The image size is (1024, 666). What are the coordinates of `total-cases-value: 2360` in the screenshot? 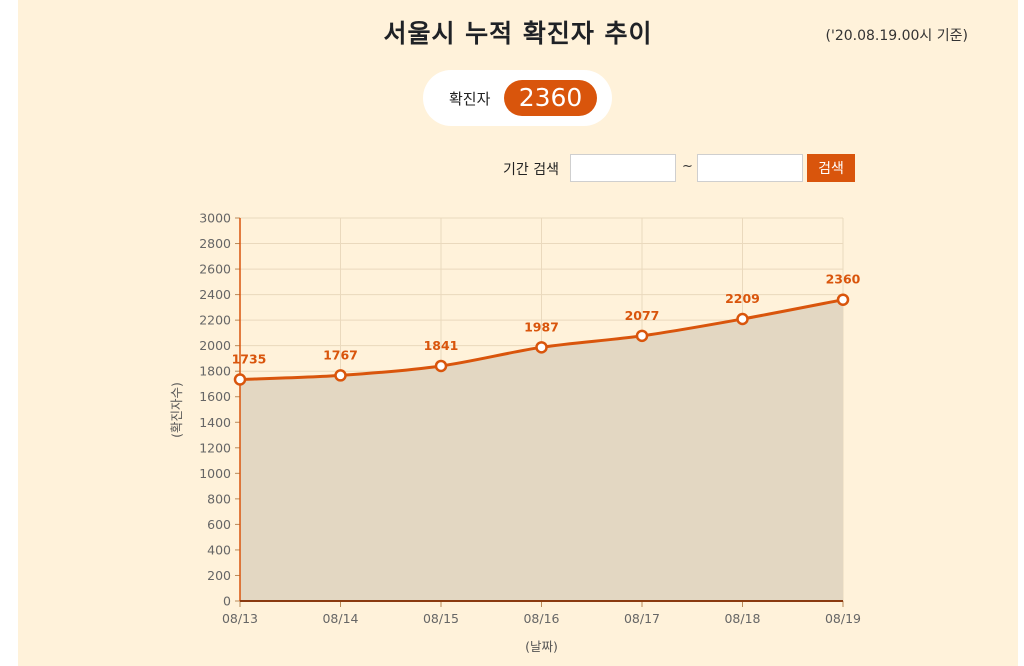 It's located at (550, 98).